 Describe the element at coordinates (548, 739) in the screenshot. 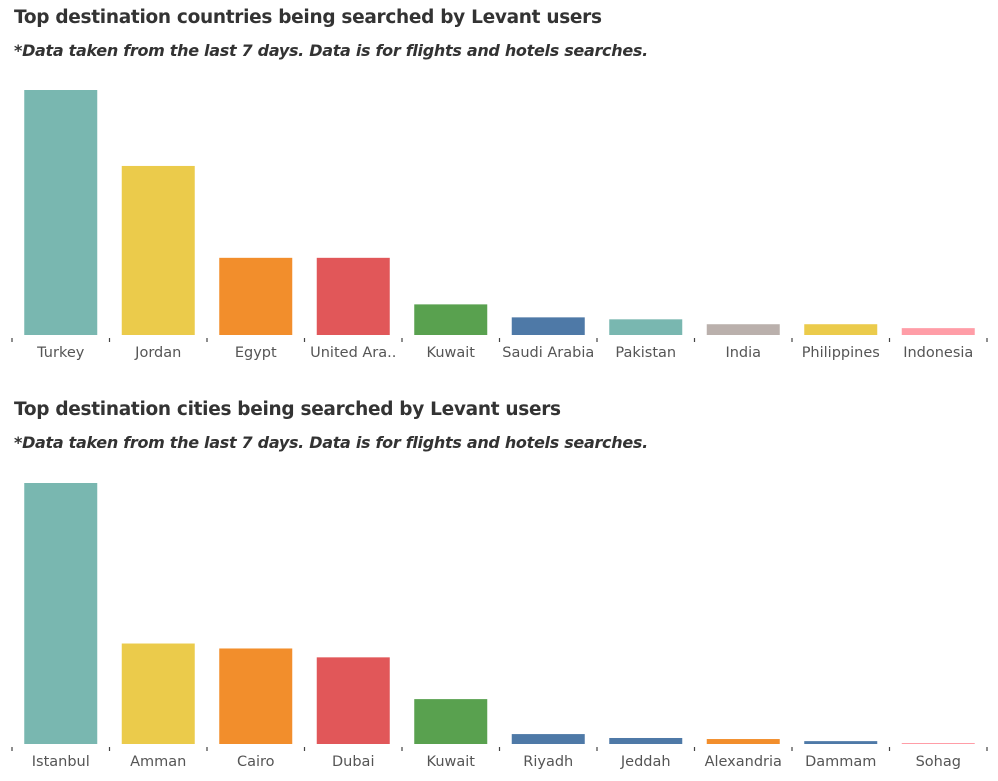

I see `bar-riyadh` at that location.